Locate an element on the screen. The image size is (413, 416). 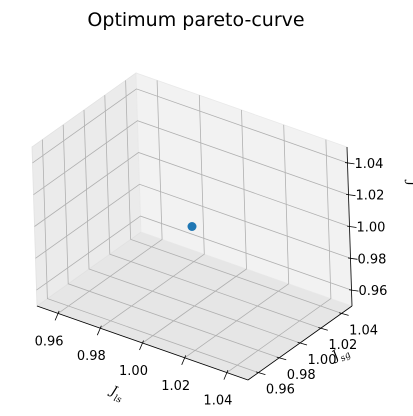
x-axis-label: Jls is located at coordinates (115, 394).